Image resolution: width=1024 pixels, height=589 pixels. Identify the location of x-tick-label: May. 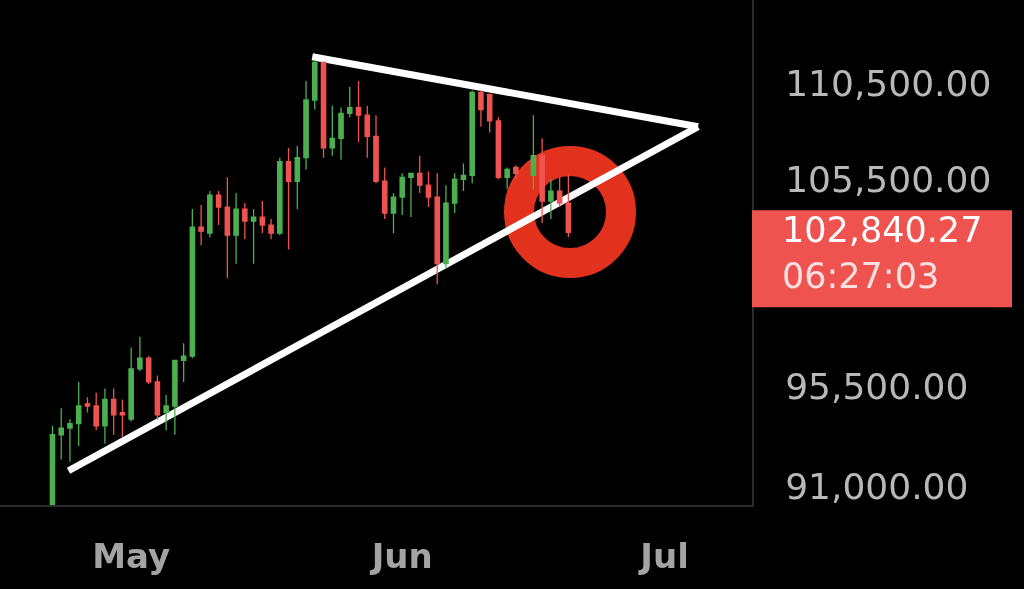
(131, 555).